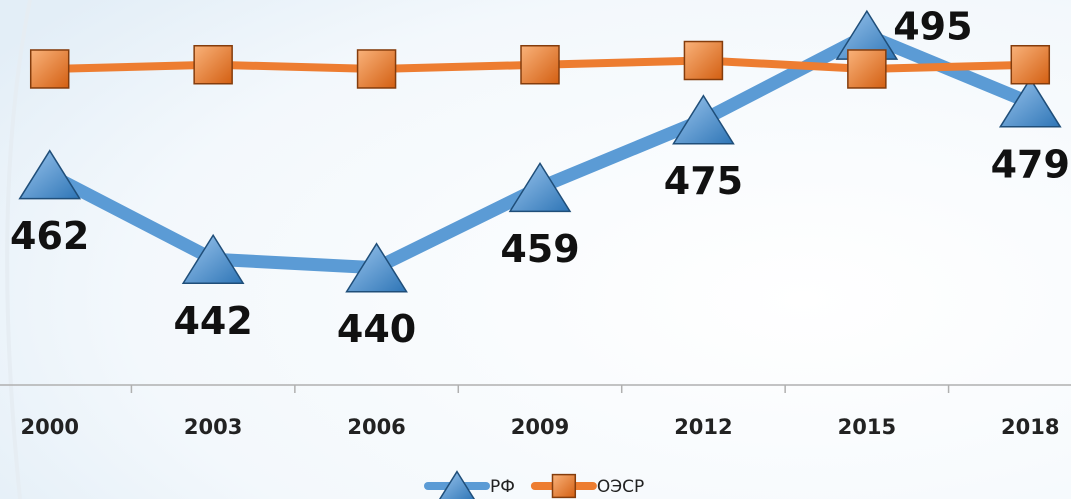 This screenshot has width=1071, height=499. What do you see at coordinates (703, 427) in the screenshot?
I see `x-tick-label: 2012` at bounding box center [703, 427].